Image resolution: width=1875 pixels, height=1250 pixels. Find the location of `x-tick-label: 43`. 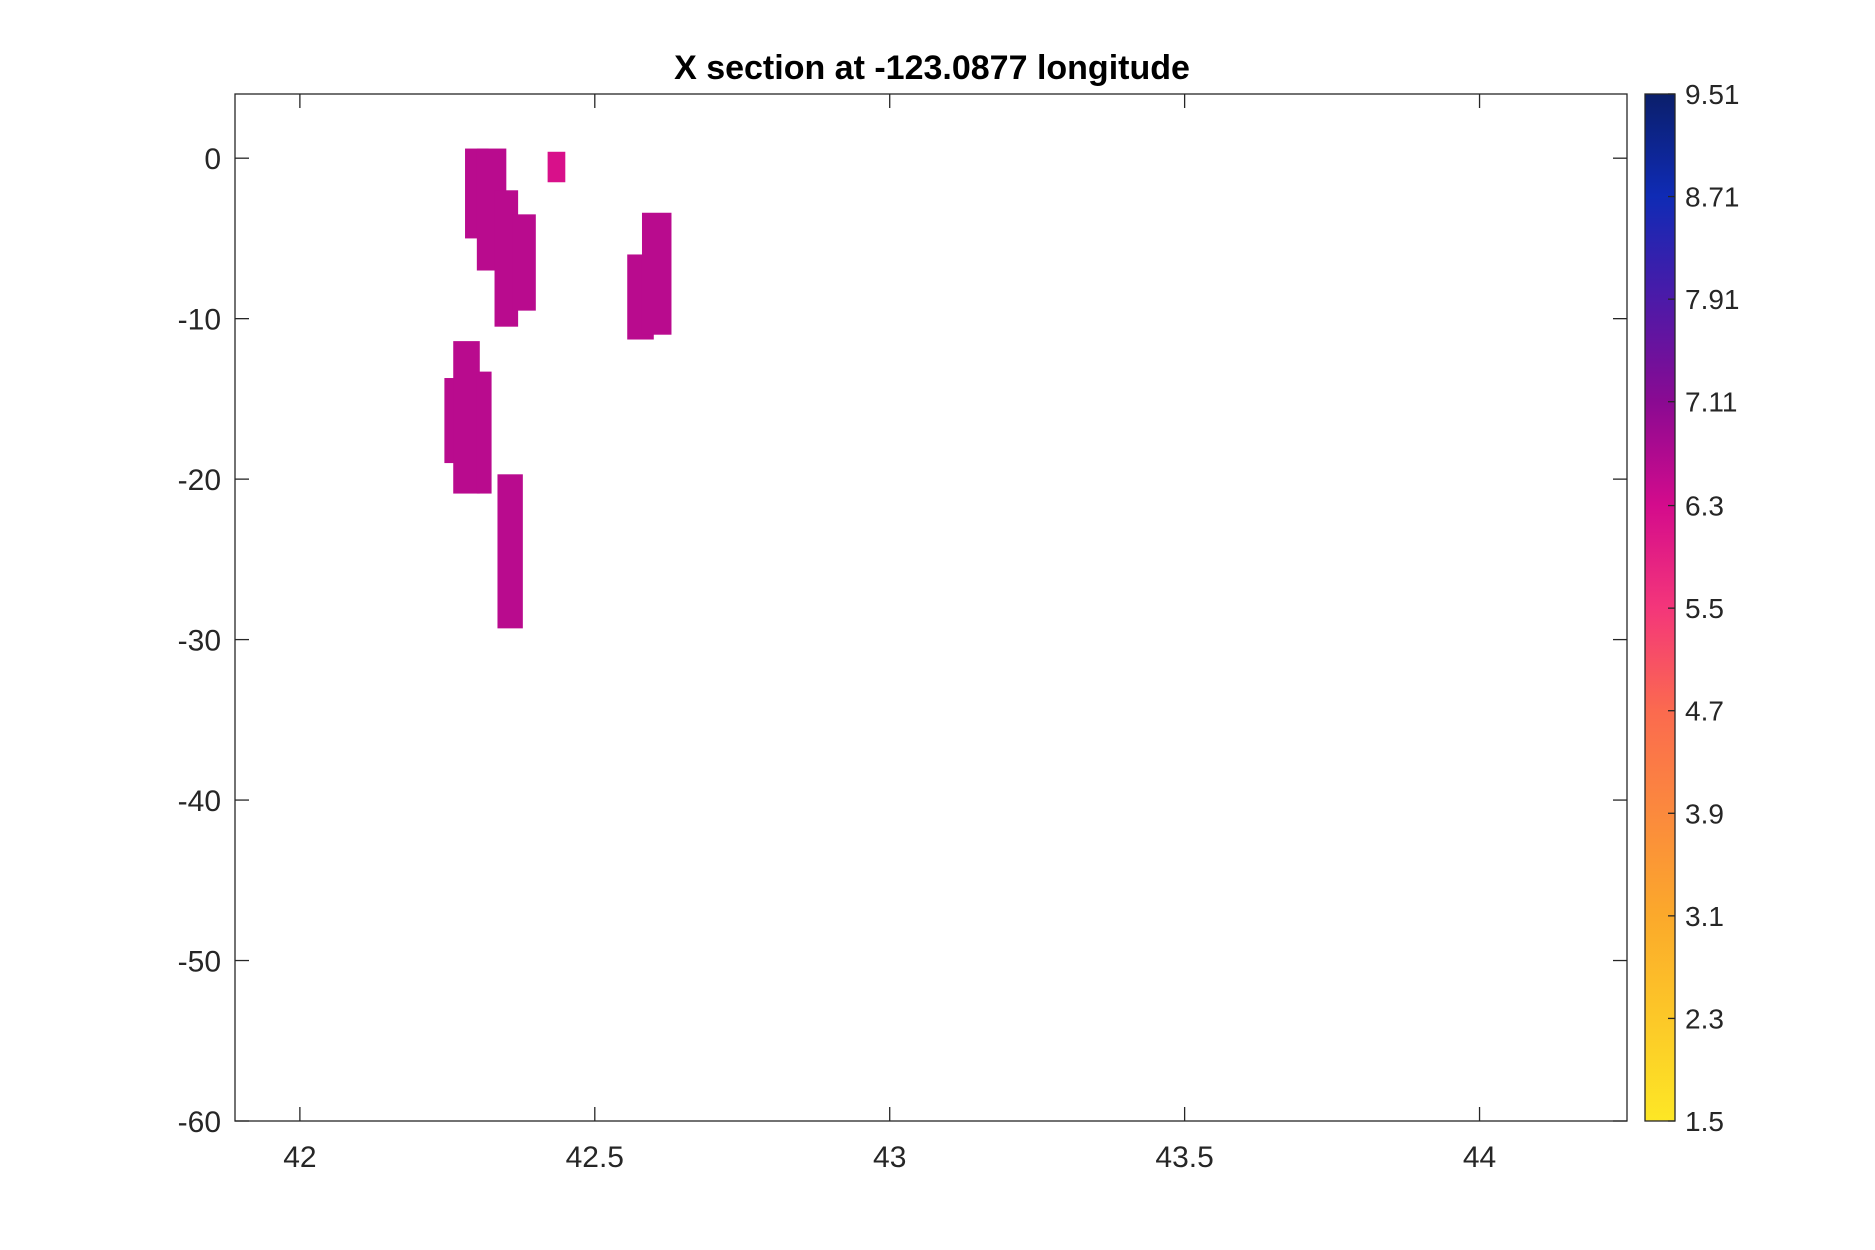

x-tick-label: 43 is located at coordinates (889, 1157).